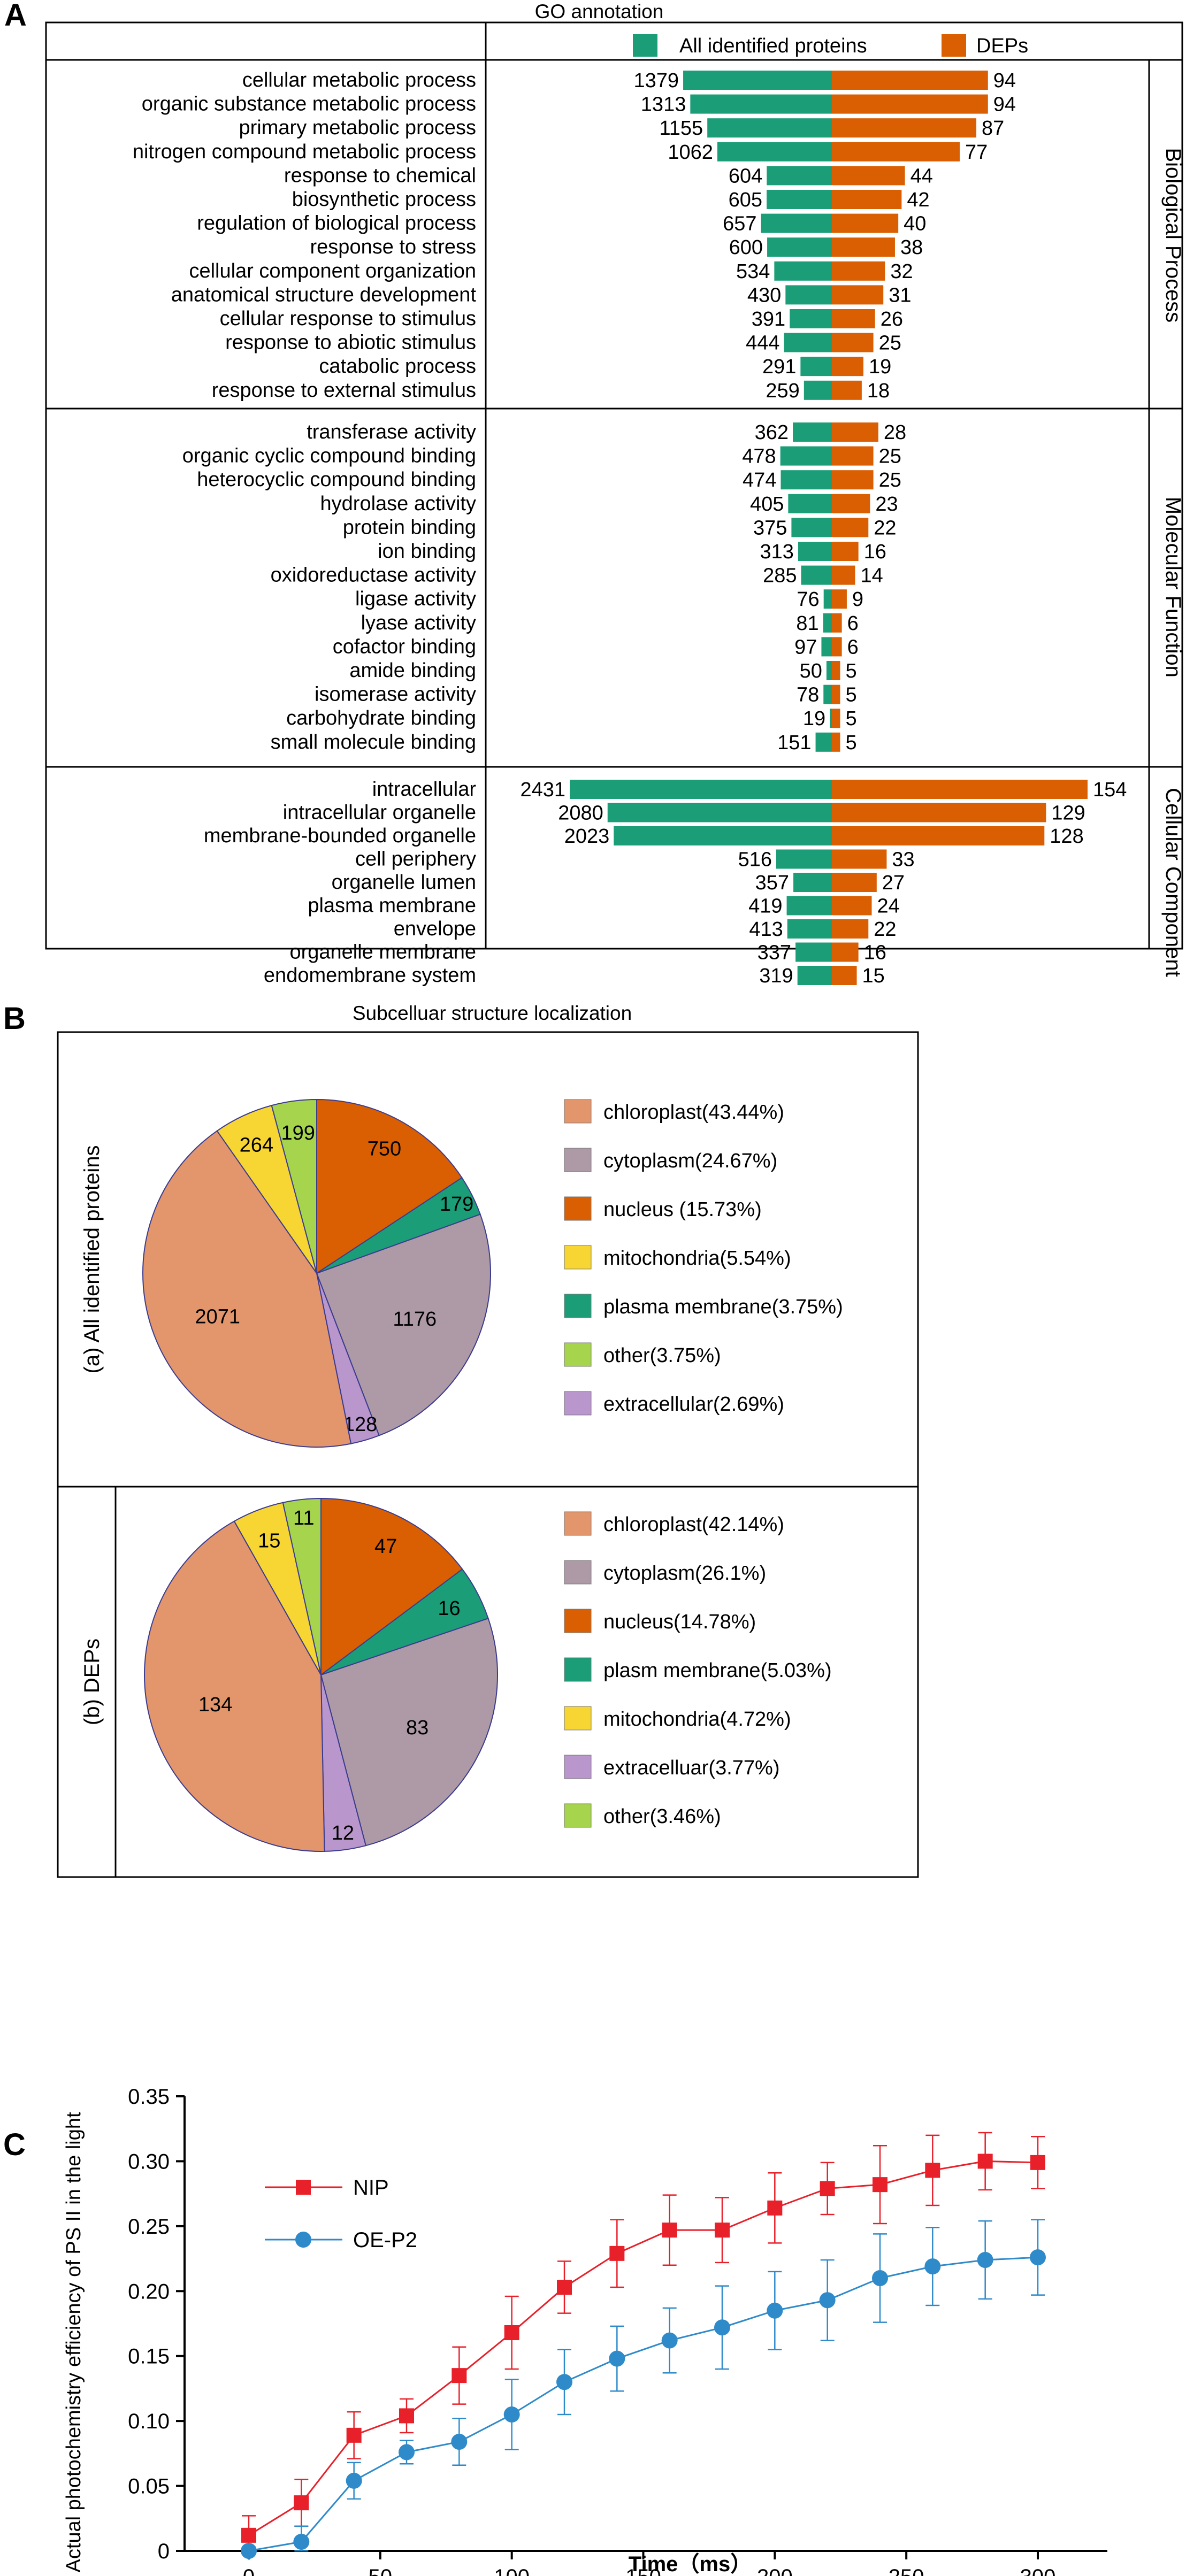 Image resolution: width=1186 pixels, height=2576 pixels. Describe the element at coordinates (755, 860) in the screenshot. I see `go-value-all: 516` at that location.